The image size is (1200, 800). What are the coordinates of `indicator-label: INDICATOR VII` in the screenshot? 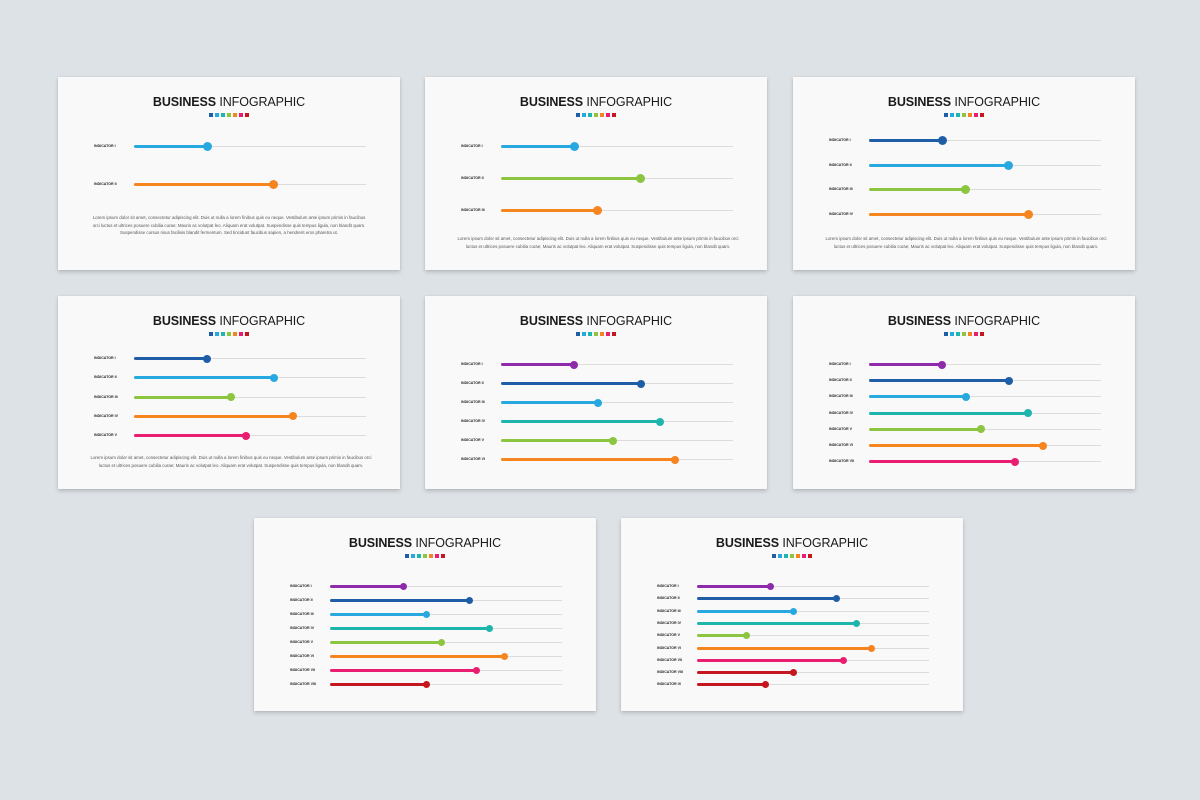 It's located at (842, 461).